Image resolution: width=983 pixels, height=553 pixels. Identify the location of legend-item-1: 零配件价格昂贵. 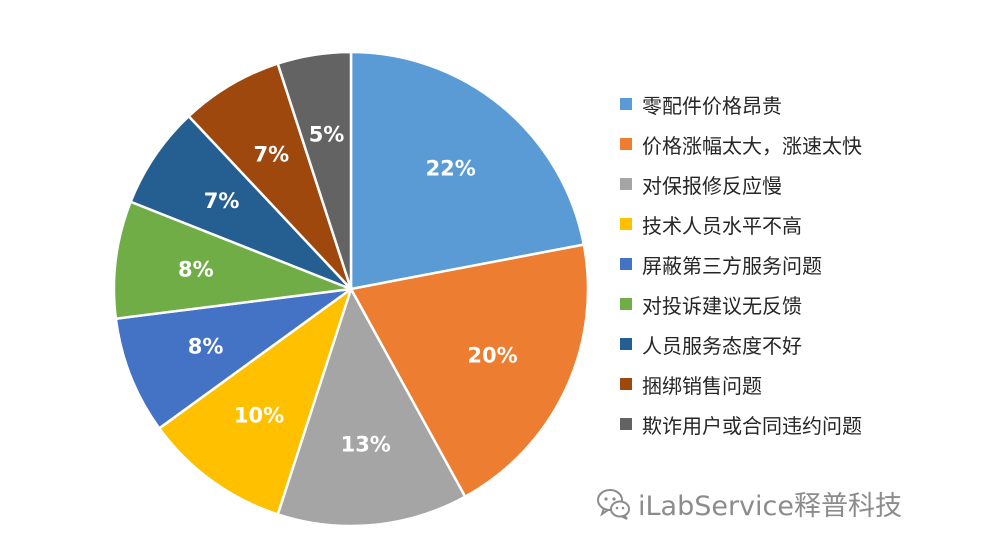
(790, 104).